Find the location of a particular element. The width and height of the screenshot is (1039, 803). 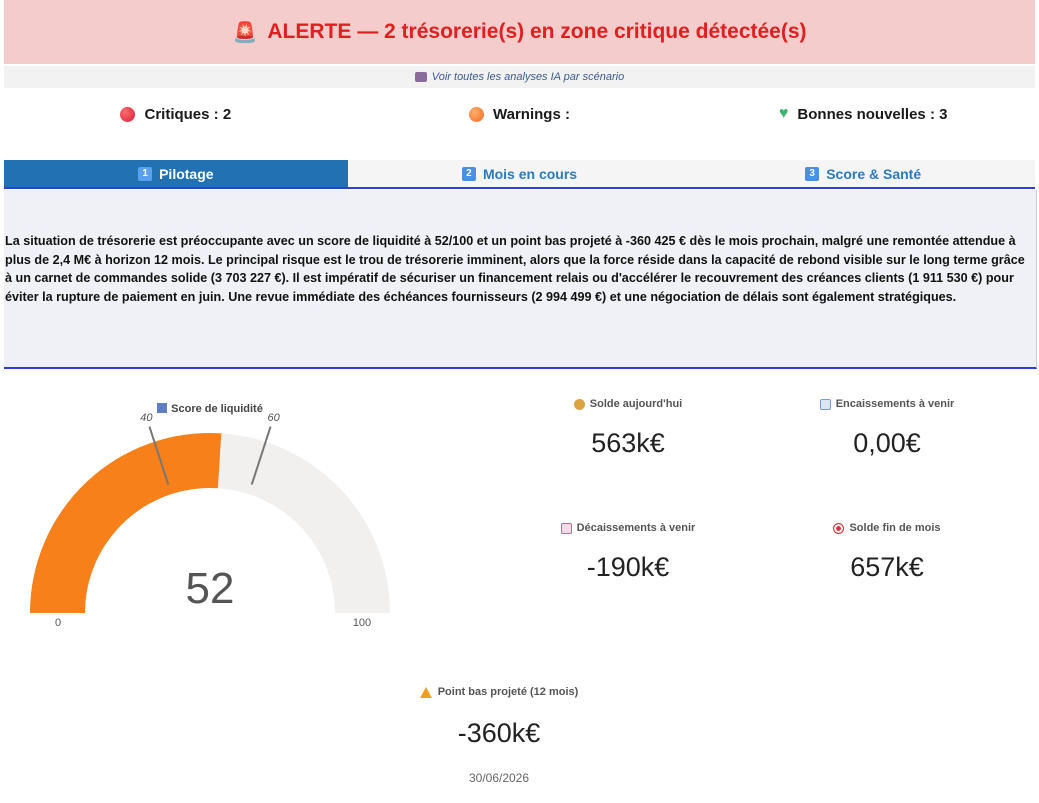

target-icon is located at coordinates (839, 528).